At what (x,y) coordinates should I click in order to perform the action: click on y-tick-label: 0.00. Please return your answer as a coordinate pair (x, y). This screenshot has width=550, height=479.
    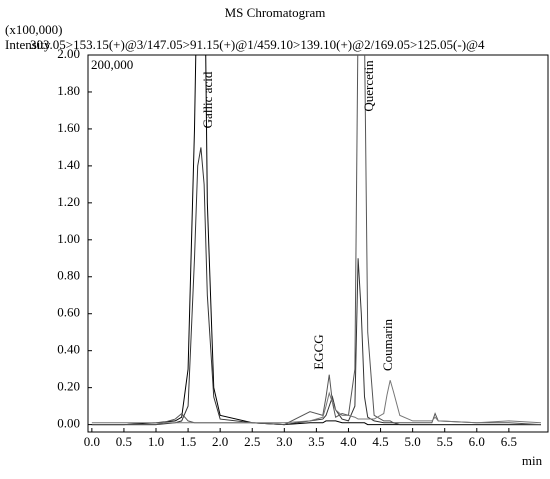
    Looking at the image, I should click on (68, 423).